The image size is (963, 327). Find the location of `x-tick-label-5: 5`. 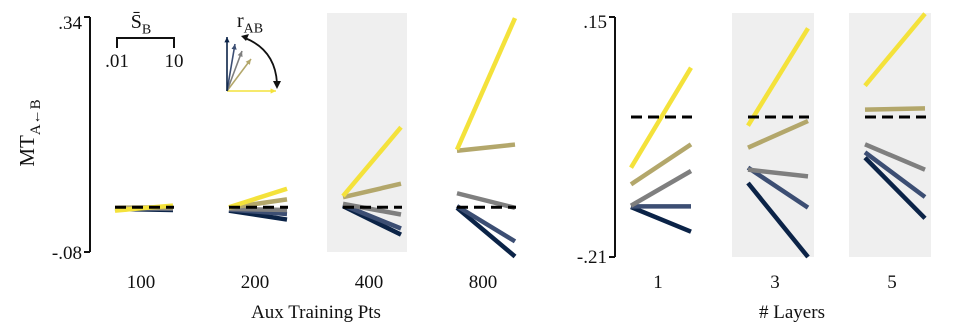

x-tick-label-5: 5 is located at coordinates (892, 282).